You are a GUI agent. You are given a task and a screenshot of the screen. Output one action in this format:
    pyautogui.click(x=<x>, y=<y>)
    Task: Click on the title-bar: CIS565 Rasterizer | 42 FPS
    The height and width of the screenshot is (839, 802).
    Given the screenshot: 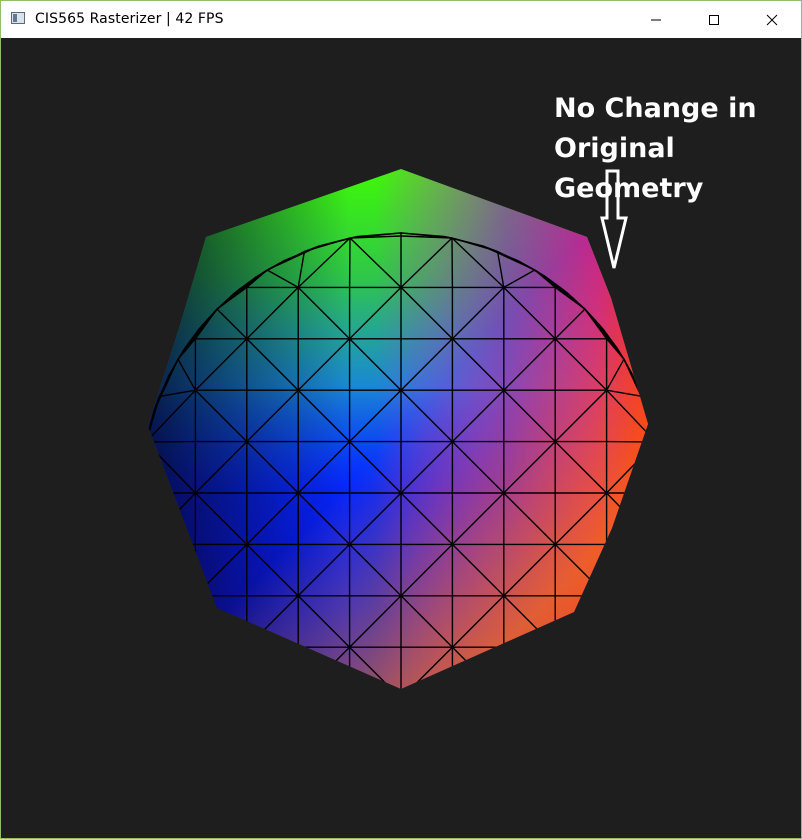 What is the action you would take?
    pyautogui.click(x=401, y=19)
    